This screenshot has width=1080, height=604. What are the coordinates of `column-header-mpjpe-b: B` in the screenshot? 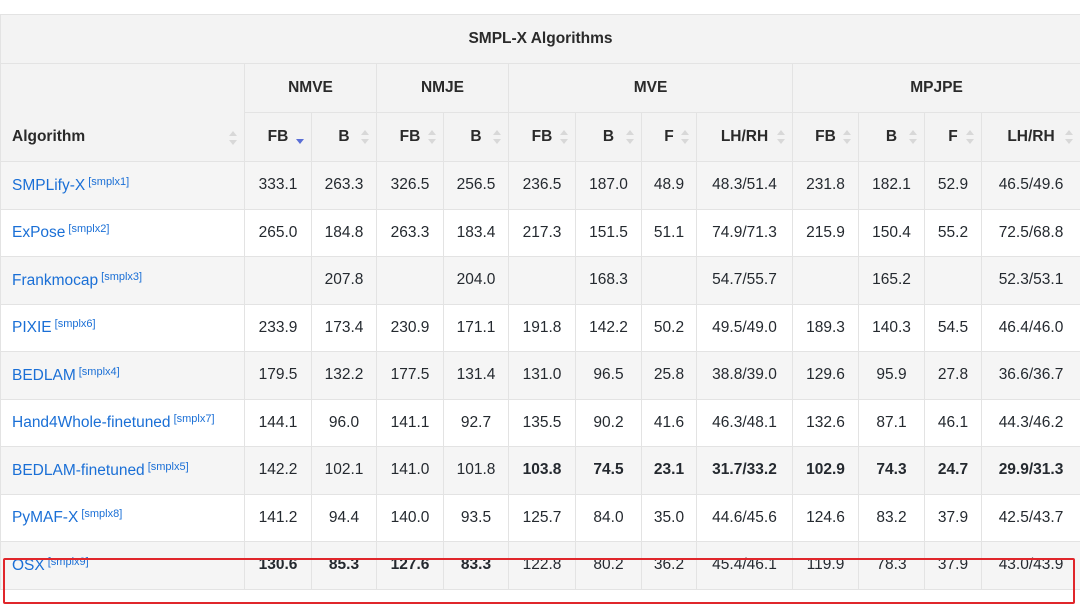 It's located at (892, 137).